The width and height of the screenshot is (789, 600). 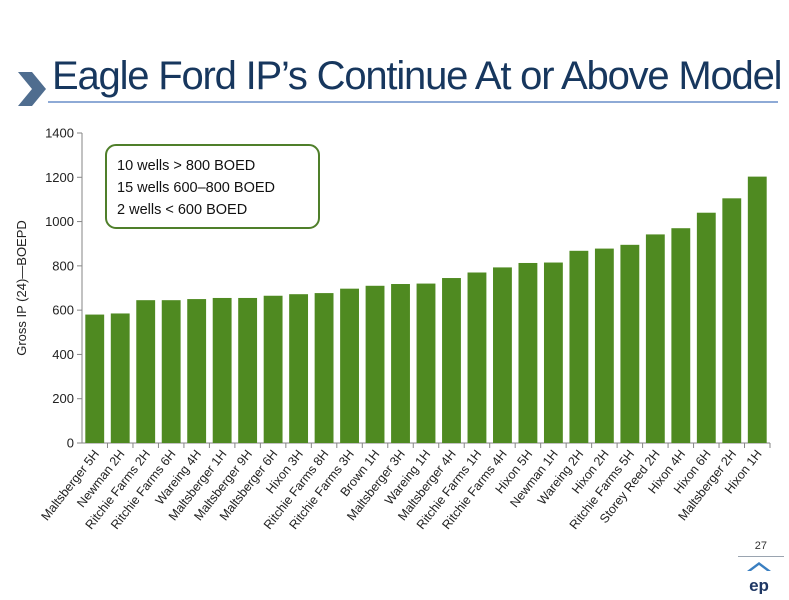 I want to click on annotation-line: 10 wells > 800 BOED, so click(x=186, y=166).